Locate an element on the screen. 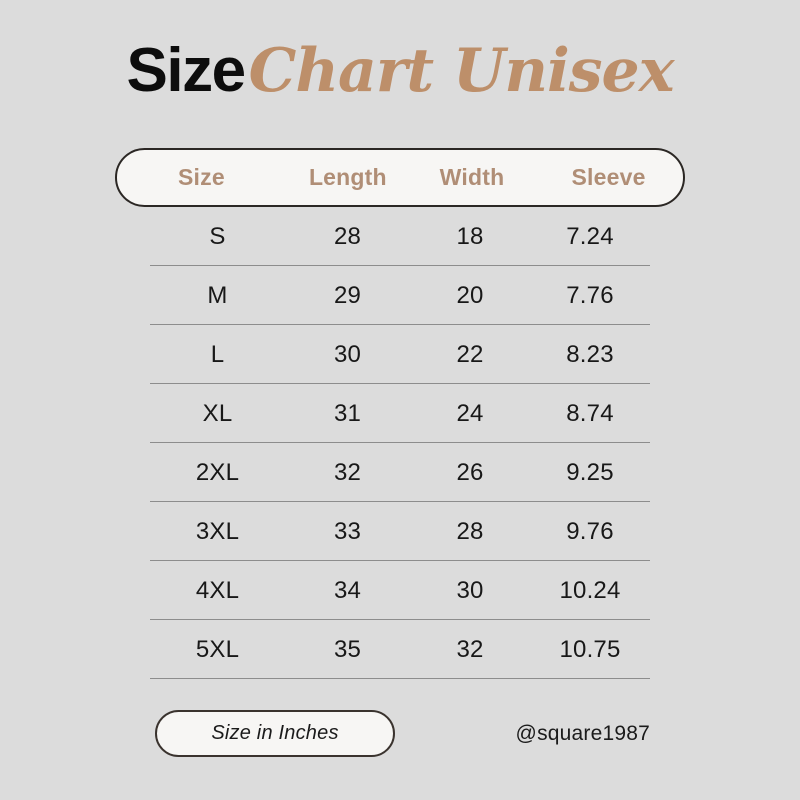  cell-width: 32 is located at coordinates (470, 649).